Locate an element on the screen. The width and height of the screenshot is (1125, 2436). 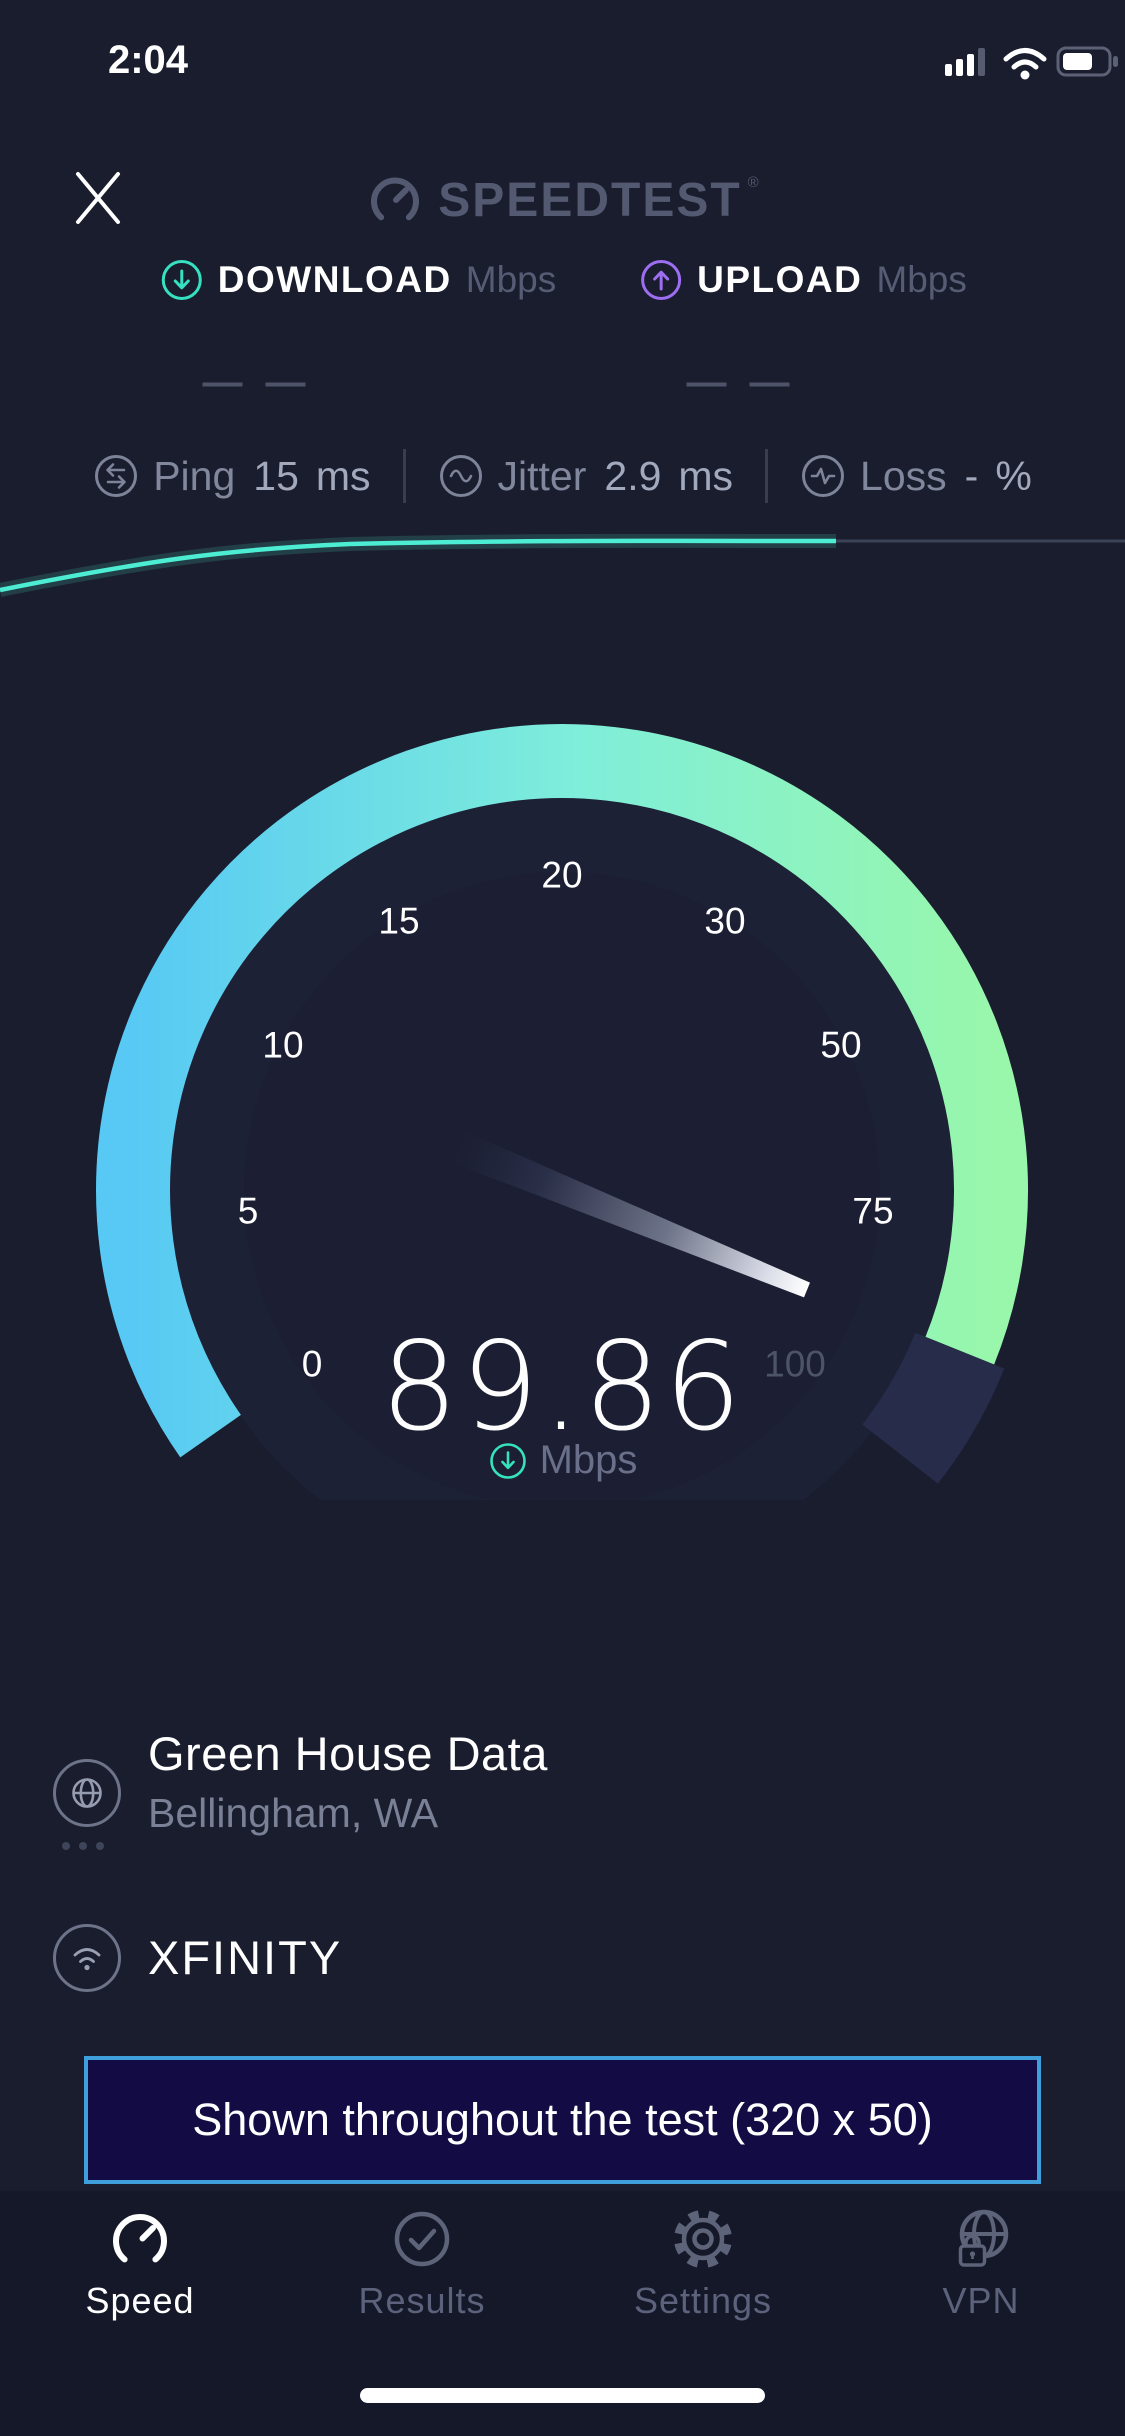
server-options-dots is located at coordinates (83, 1846).